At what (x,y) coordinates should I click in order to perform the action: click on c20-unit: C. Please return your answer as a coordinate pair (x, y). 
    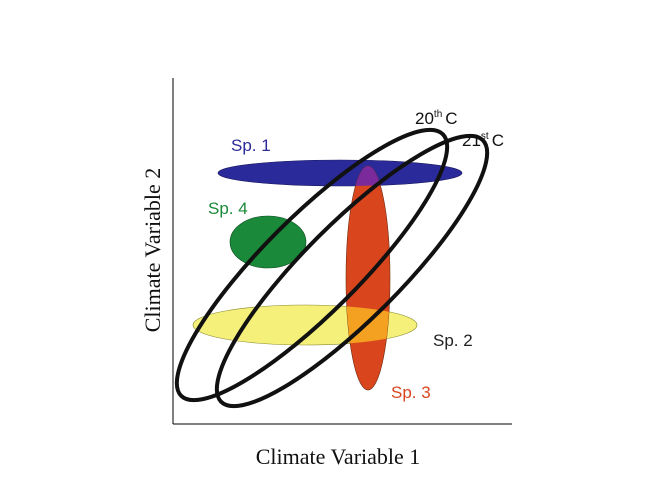
    Looking at the image, I should click on (451, 118).